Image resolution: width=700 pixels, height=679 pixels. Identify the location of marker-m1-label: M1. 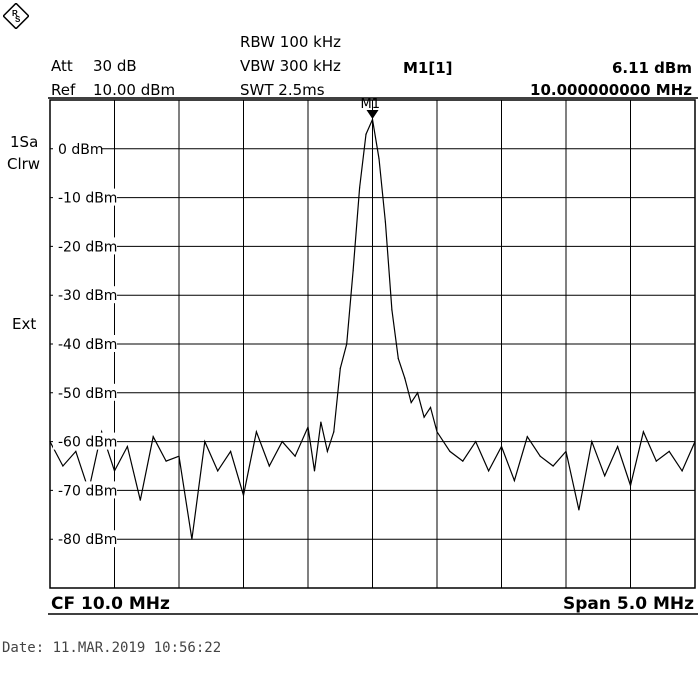
(371, 104).